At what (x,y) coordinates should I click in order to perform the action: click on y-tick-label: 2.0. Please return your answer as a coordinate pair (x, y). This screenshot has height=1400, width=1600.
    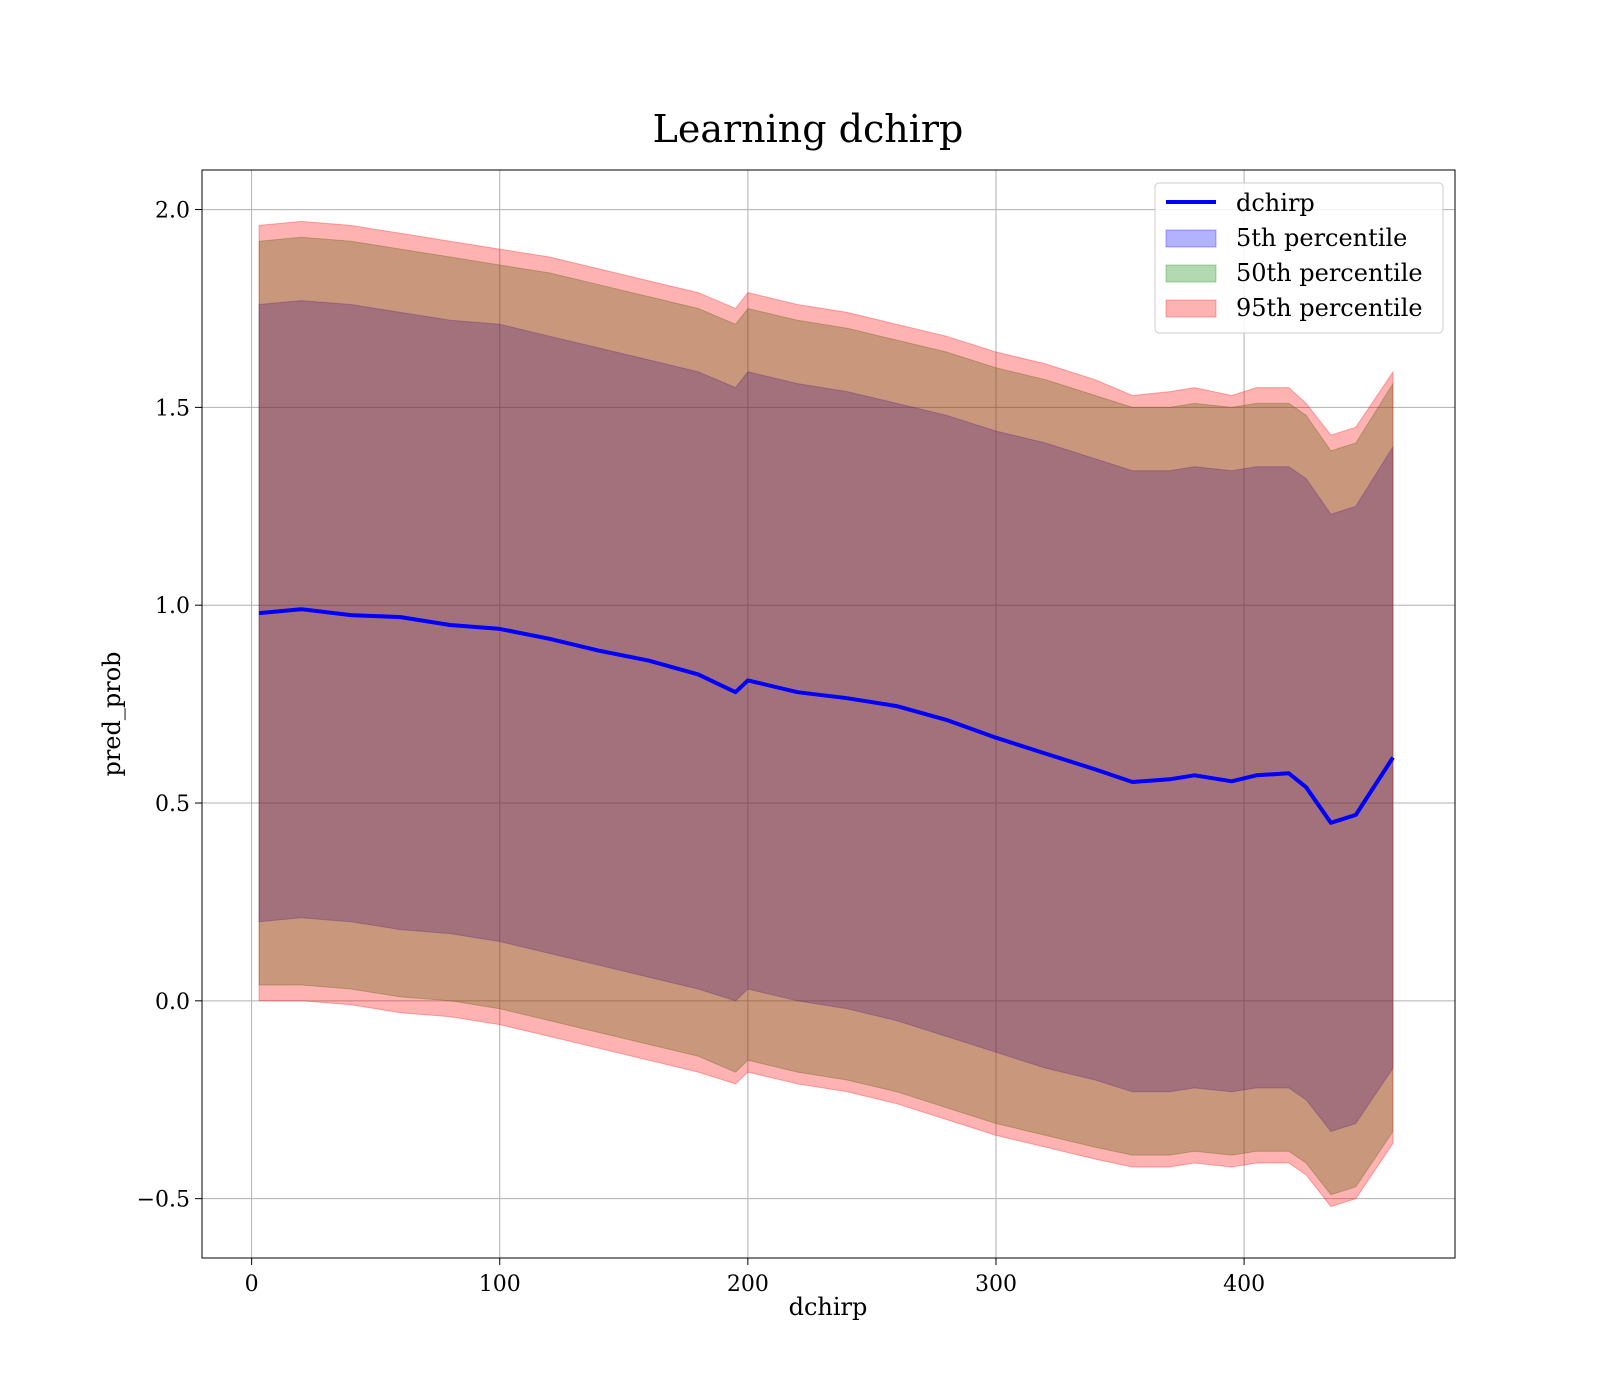
    Looking at the image, I should click on (172, 211).